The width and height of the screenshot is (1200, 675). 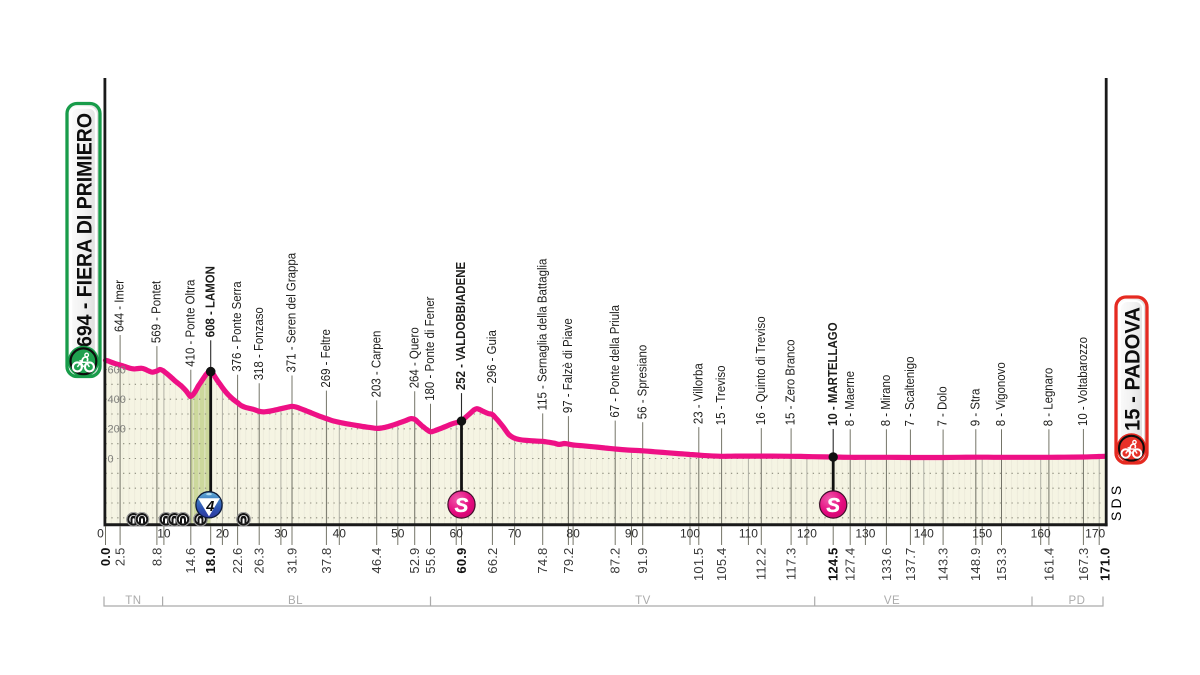 I want to click on svg-text: 124.5, so click(x=833, y=565).